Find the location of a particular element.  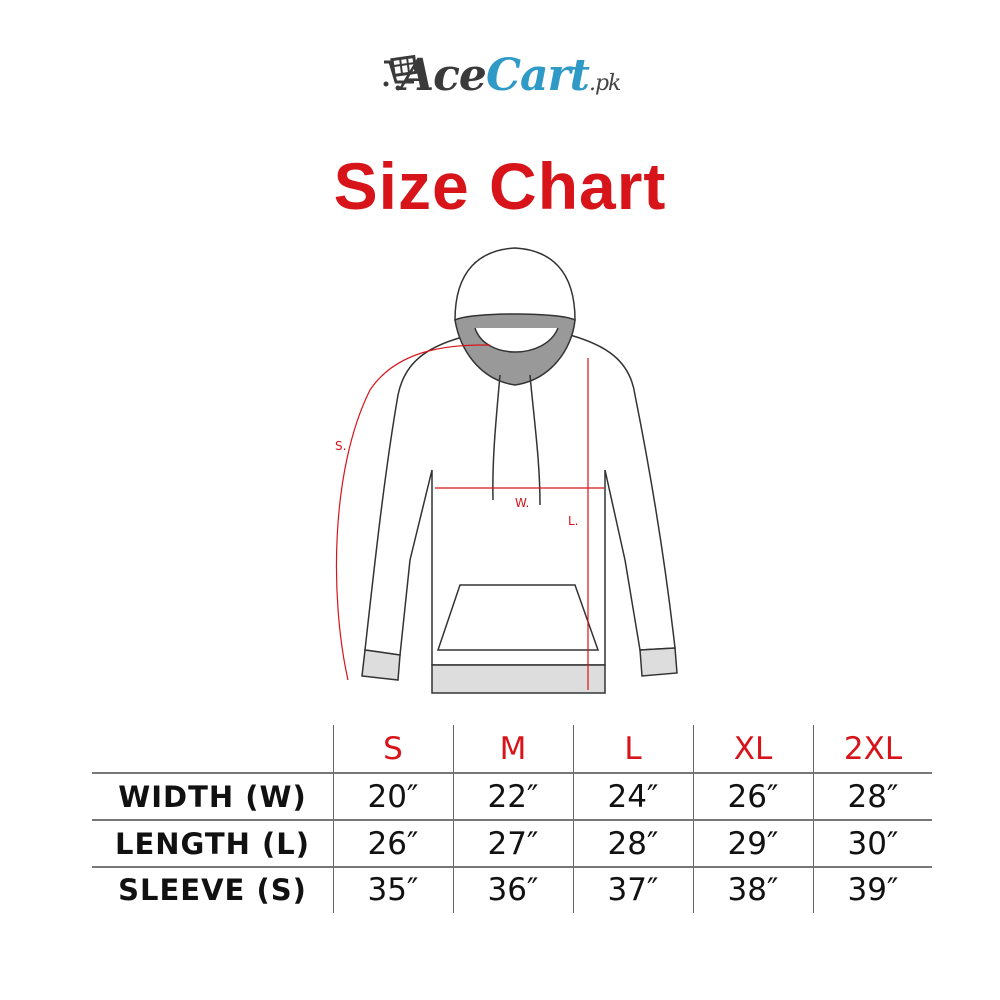

size-header-xl: XL is located at coordinates (753, 749).